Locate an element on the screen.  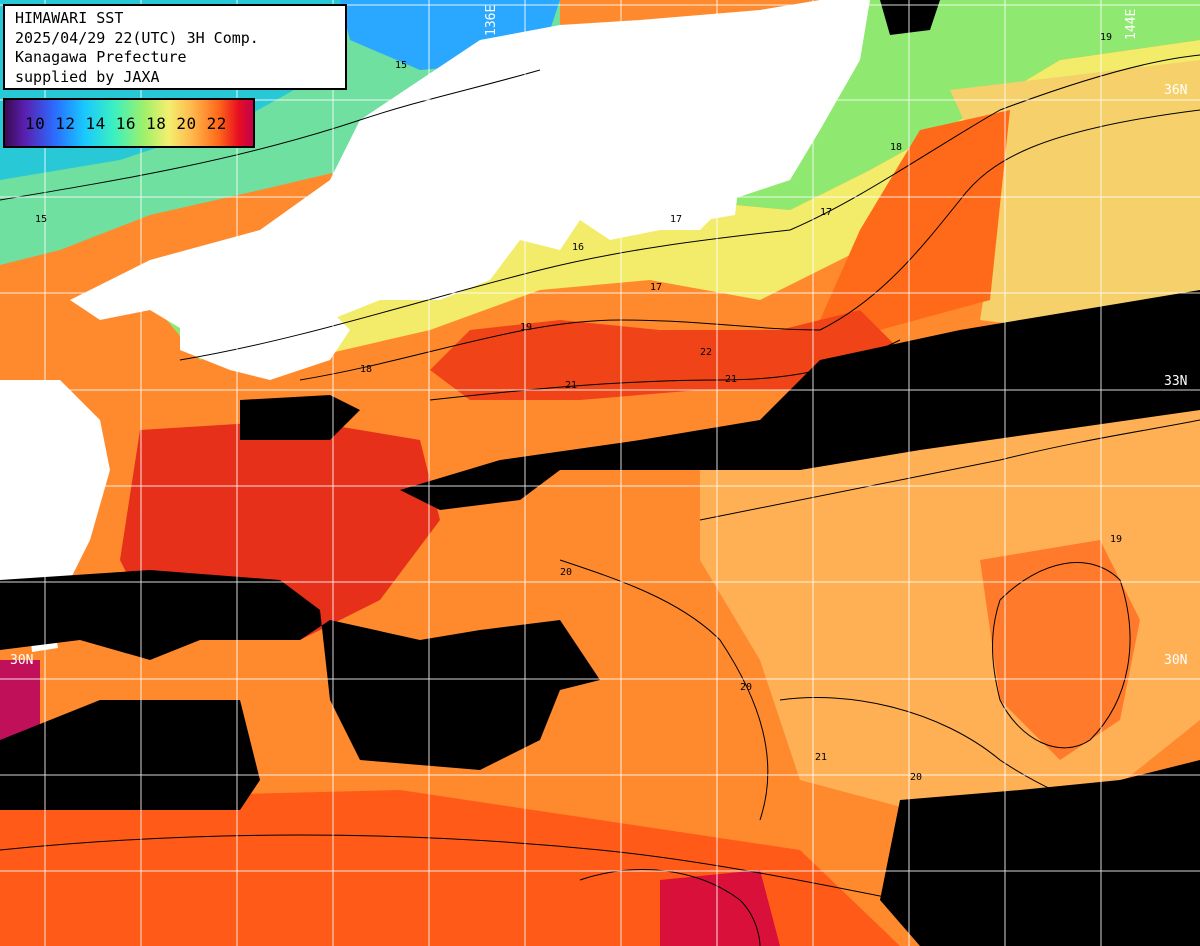
colorbar-label: 16 is located at coordinates (126, 123).